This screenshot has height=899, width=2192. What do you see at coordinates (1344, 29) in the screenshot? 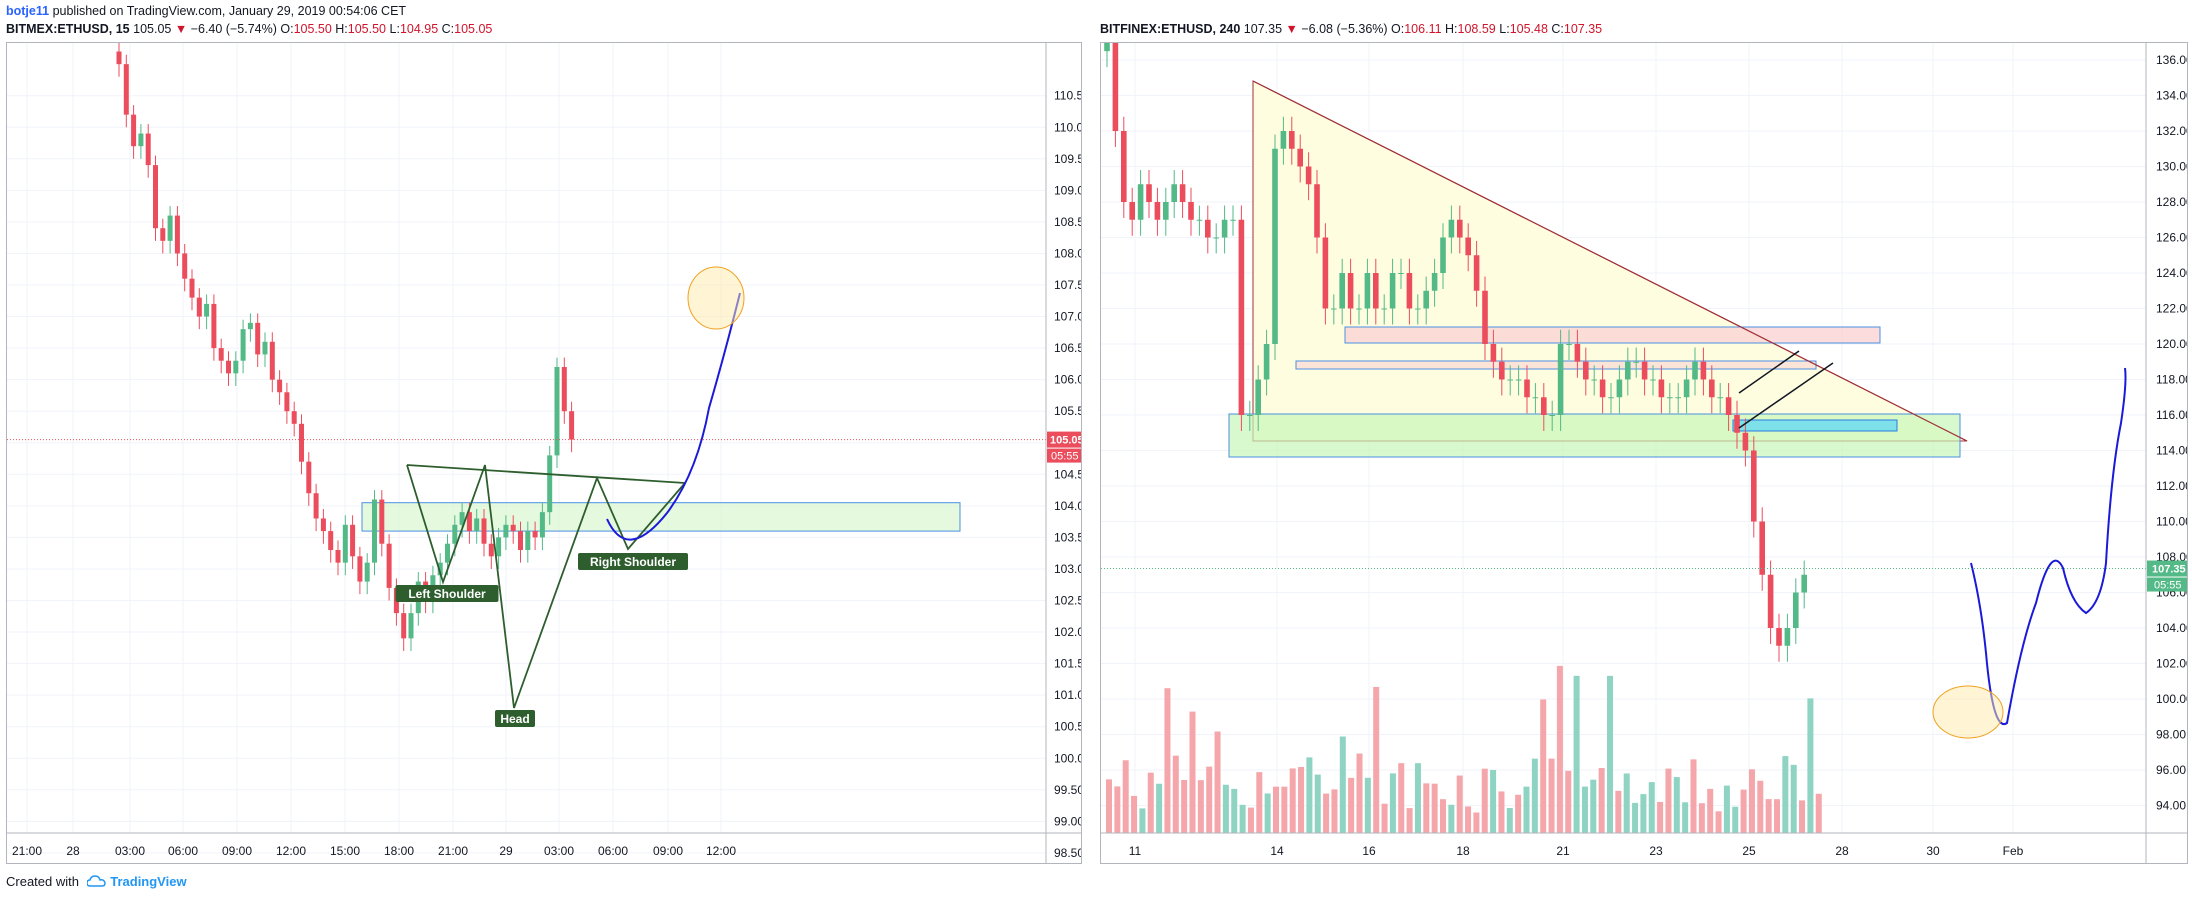
I see `chart2-change: −6.08 (−5.36%)` at bounding box center [1344, 29].